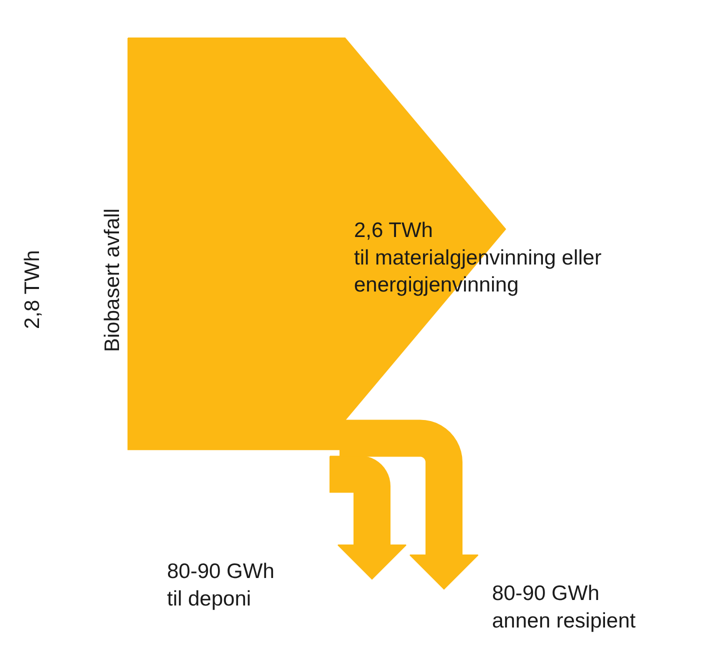 The image size is (722, 655). I want to click on data-label: 2,6 TWh, so click(393, 230).